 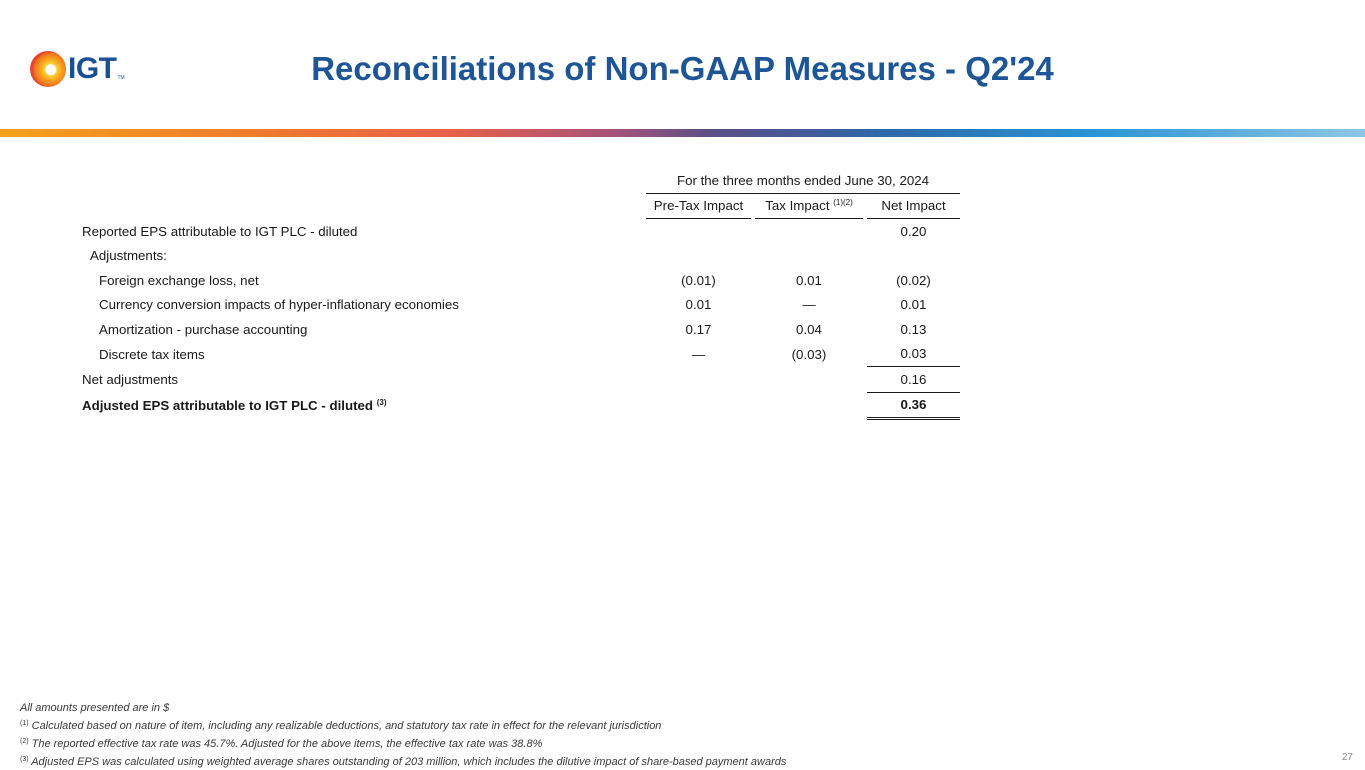 What do you see at coordinates (152, 354) in the screenshot?
I see `row-label: Discrete tax items` at bounding box center [152, 354].